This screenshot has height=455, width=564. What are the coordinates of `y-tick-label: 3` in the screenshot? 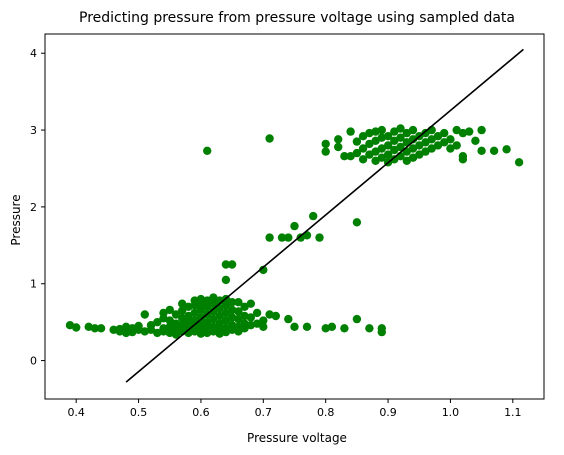 It's located at (33, 130).